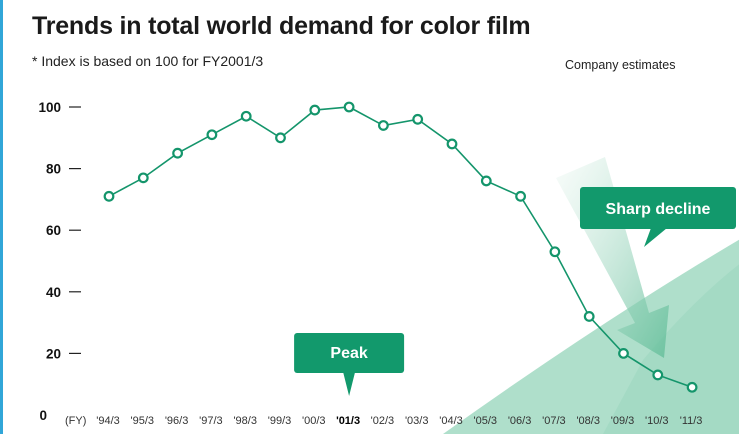  What do you see at coordinates (620, 65) in the screenshot?
I see `source-note: Company estimates` at bounding box center [620, 65].